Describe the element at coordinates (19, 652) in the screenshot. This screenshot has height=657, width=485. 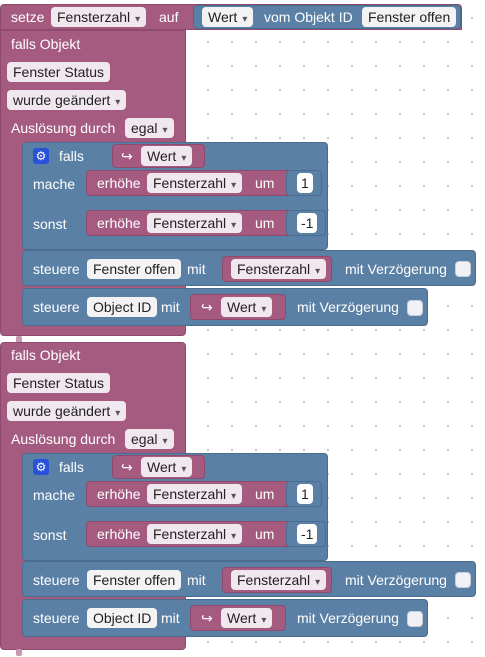
I see `block-connector` at that location.